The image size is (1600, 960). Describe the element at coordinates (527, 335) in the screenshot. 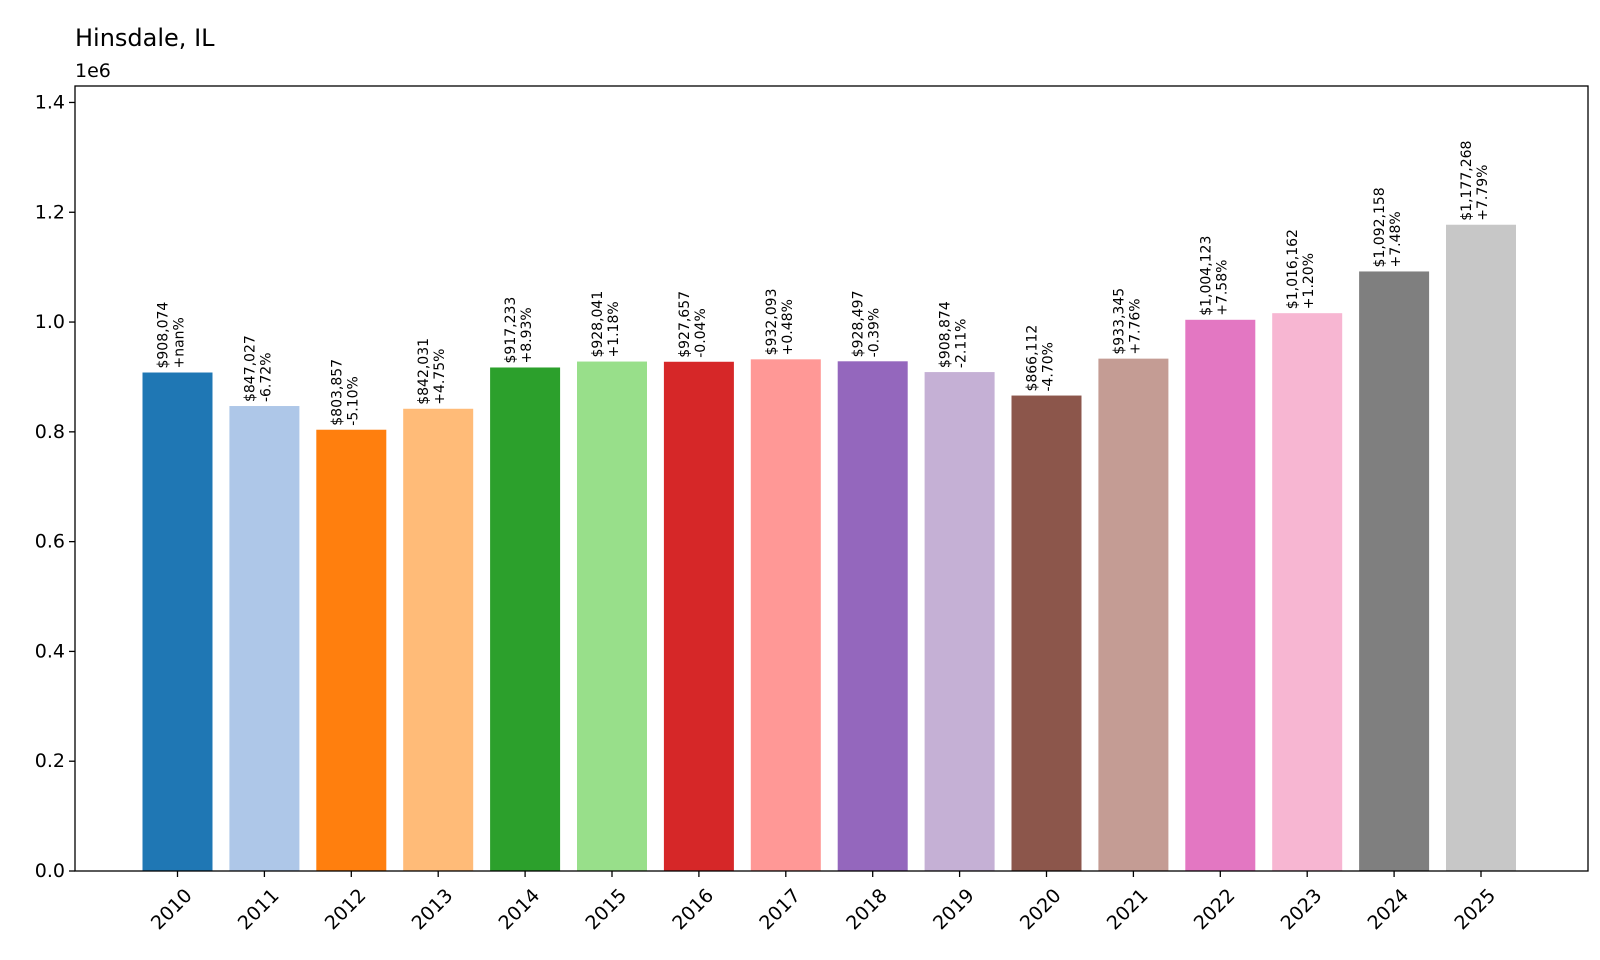

I see `bar-change-label-2014: +8.93%` at that location.